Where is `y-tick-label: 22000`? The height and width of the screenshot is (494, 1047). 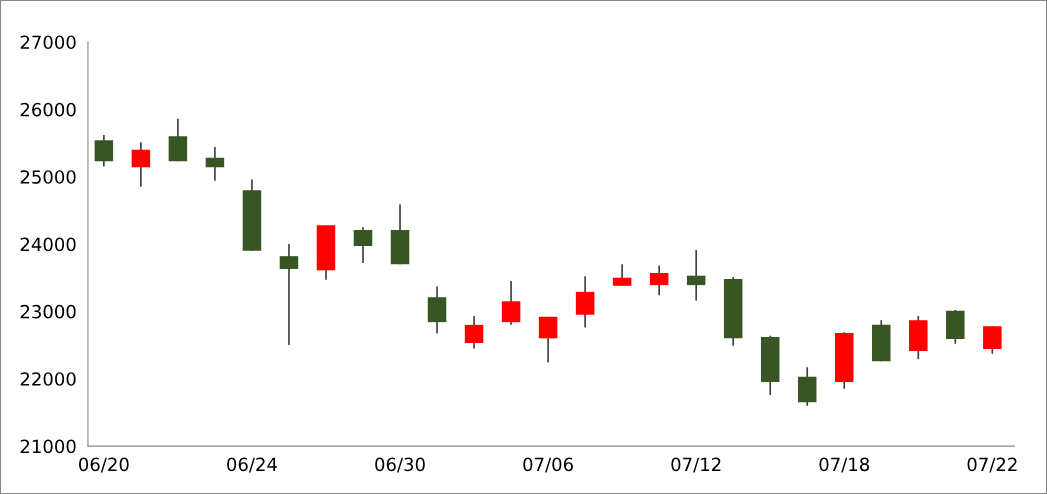
y-tick-label: 22000 is located at coordinates (48, 379).